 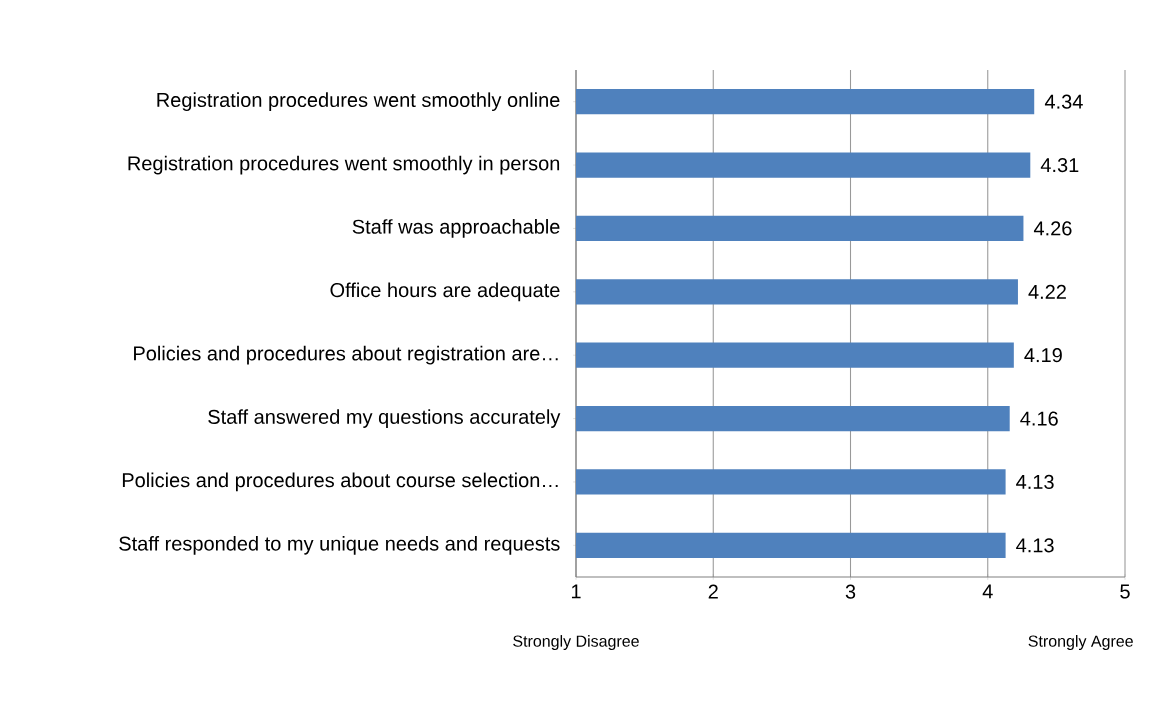 What do you see at coordinates (1039, 418) in the screenshot?
I see `data-label: 4.16` at bounding box center [1039, 418].